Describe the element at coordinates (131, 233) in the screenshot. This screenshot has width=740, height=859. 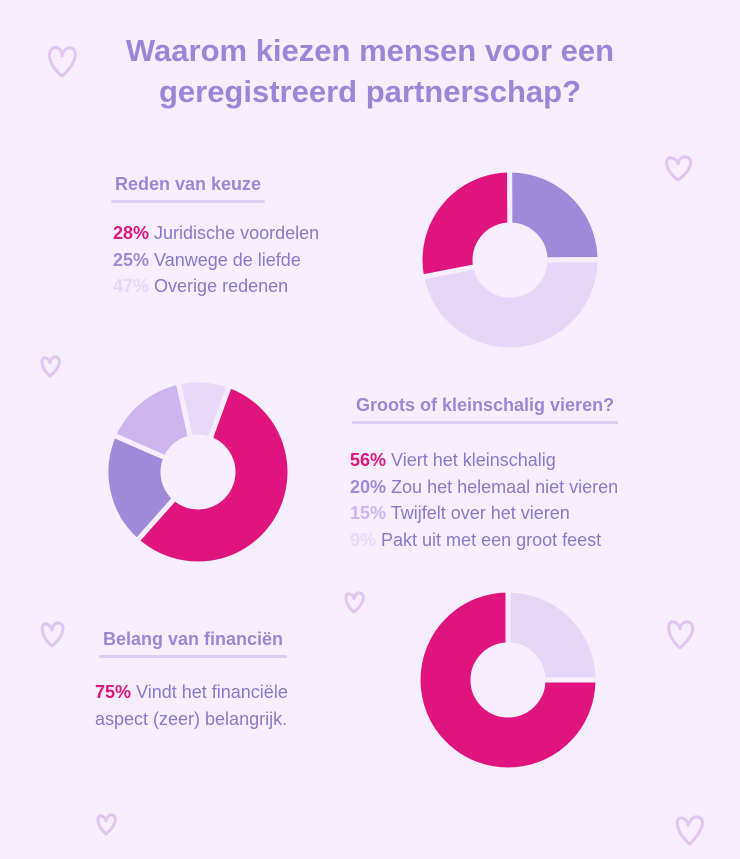
I see `value-label: 28%` at that location.